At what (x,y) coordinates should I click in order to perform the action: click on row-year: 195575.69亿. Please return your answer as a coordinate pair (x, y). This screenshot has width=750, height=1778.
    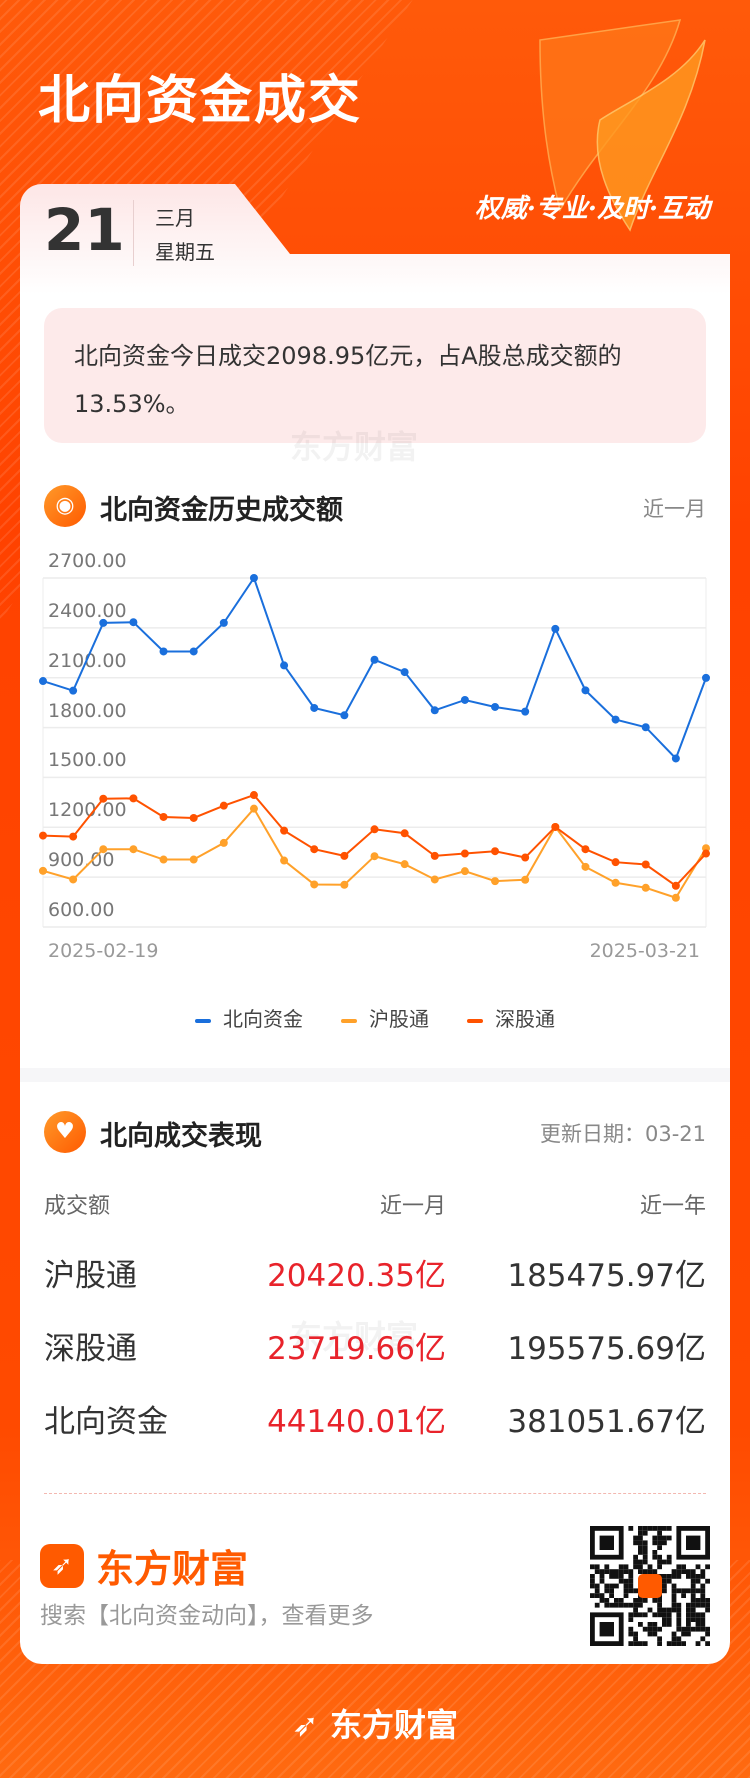
    Looking at the image, I should click on (606, 1349).